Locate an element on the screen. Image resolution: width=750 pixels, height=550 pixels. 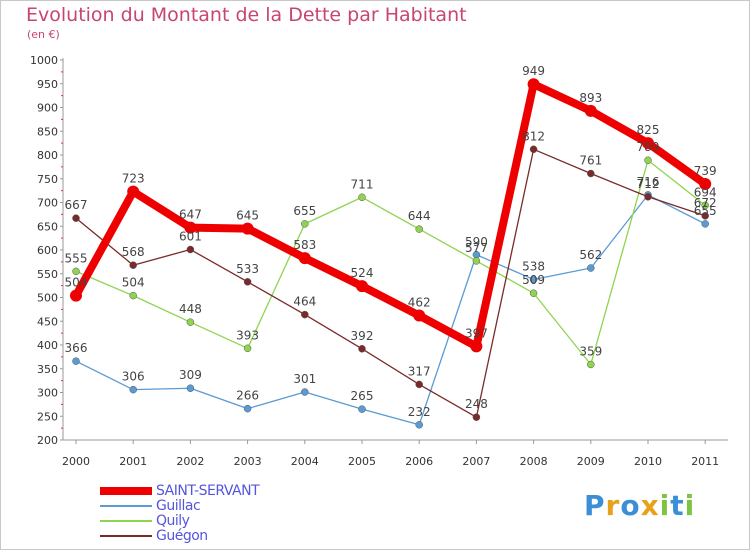
y-tick-label: 1000 is located at coordinates (44, 60).